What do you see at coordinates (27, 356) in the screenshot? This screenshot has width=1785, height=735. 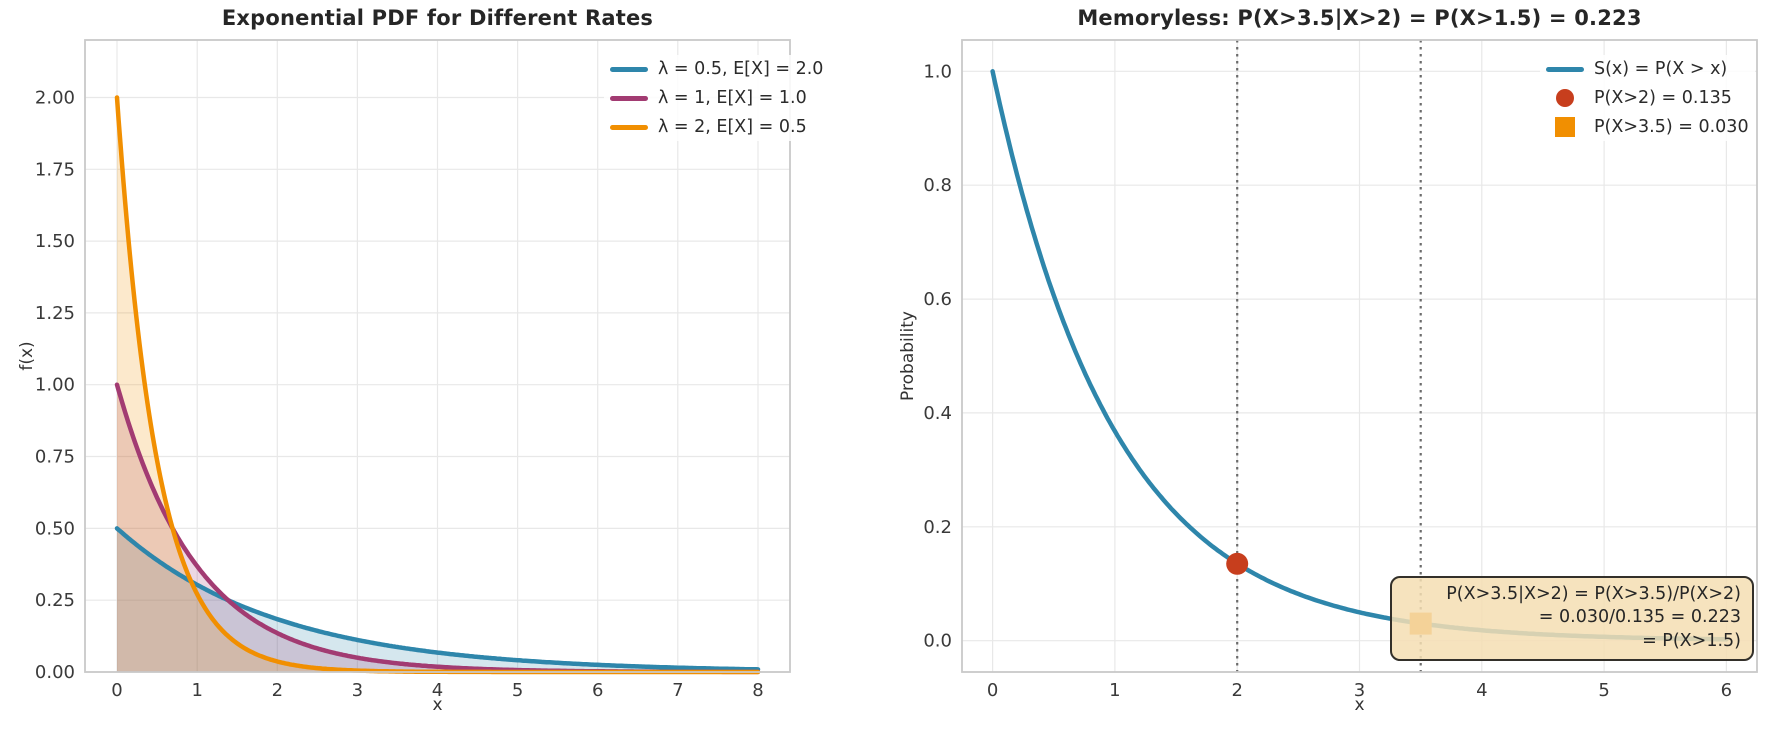 I see `left-y-axis-label: f(x)` at bounding box center [27, 356].